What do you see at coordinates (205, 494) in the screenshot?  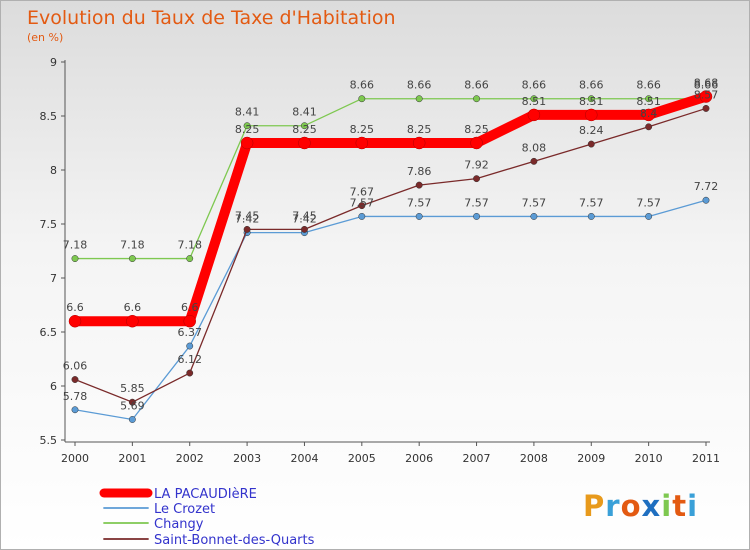 I see `legend-label: LA PACAUDIèRE` at bounding box center [205, 494].